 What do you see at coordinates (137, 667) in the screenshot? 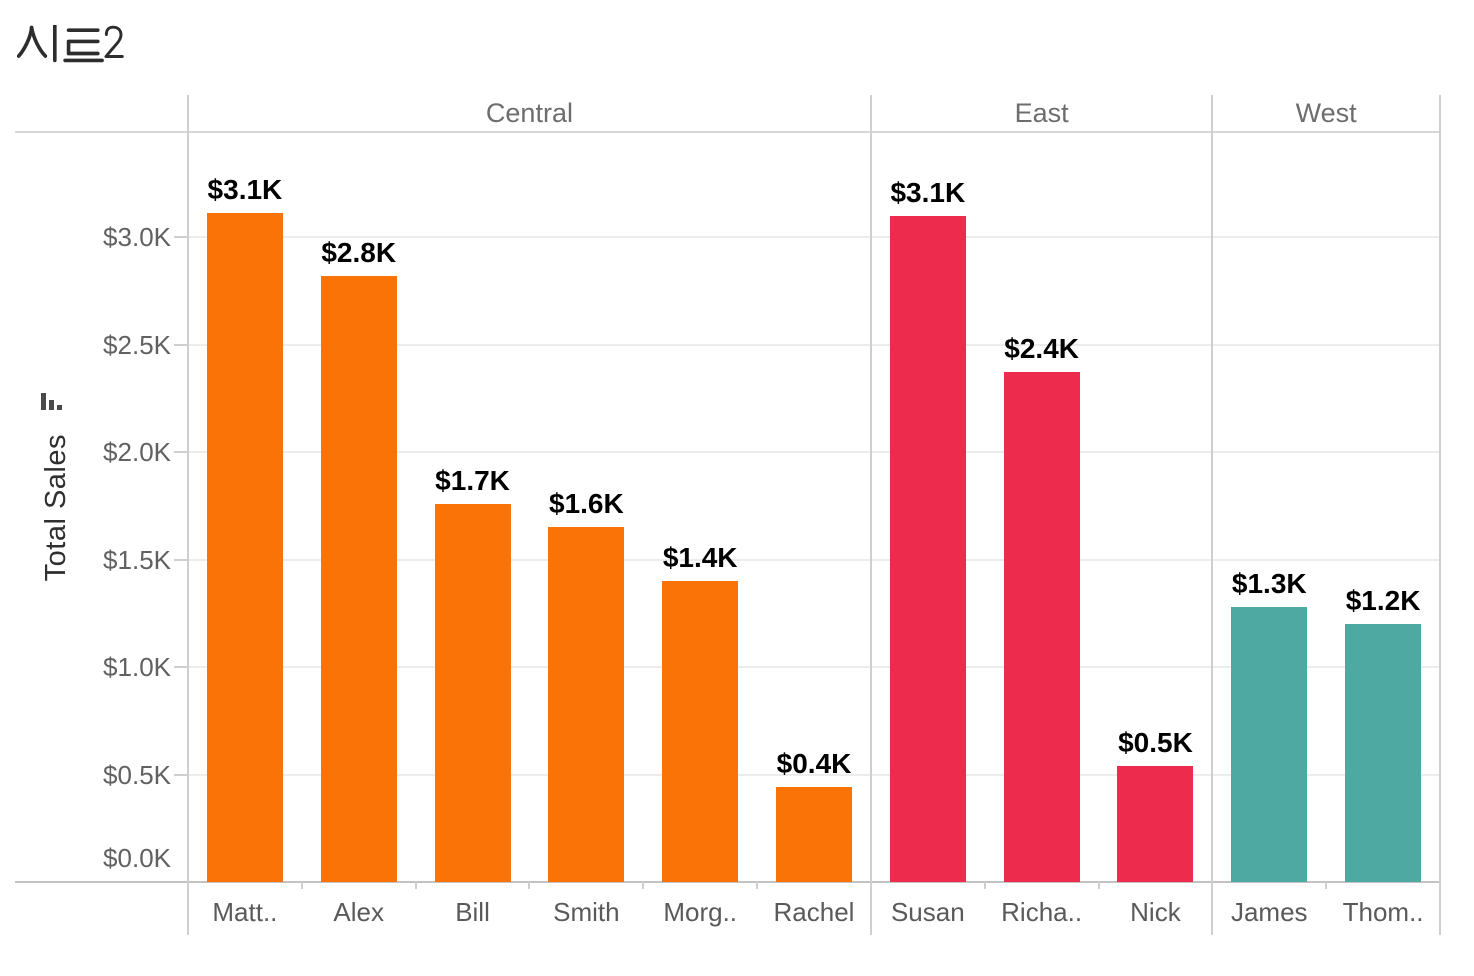
I see `y-tick-label: $1.0K` at bounding box center [137, 667].